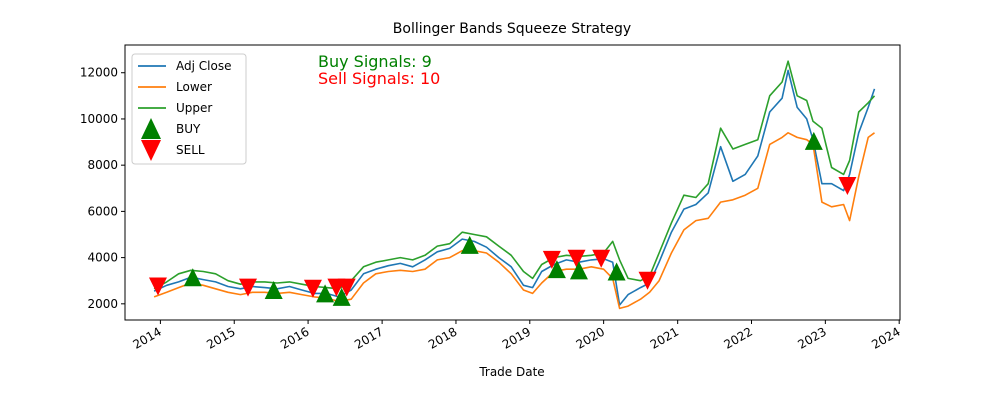 This screenshot has width=1000, height=400. Describe the element at coordinates (99, 119) in the screenshot. I see `y-tick-label: 10000` at that location.